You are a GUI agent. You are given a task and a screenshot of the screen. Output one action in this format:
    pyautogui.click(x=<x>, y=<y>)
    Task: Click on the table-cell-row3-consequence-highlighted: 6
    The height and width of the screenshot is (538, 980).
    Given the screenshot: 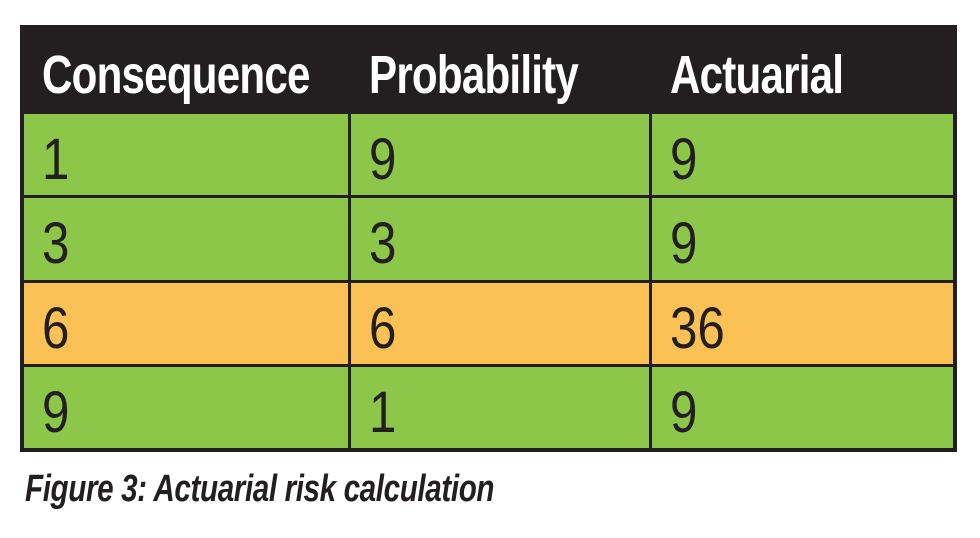 What is the action you would take?
    pyautogui.click(x=186, y=323)
    